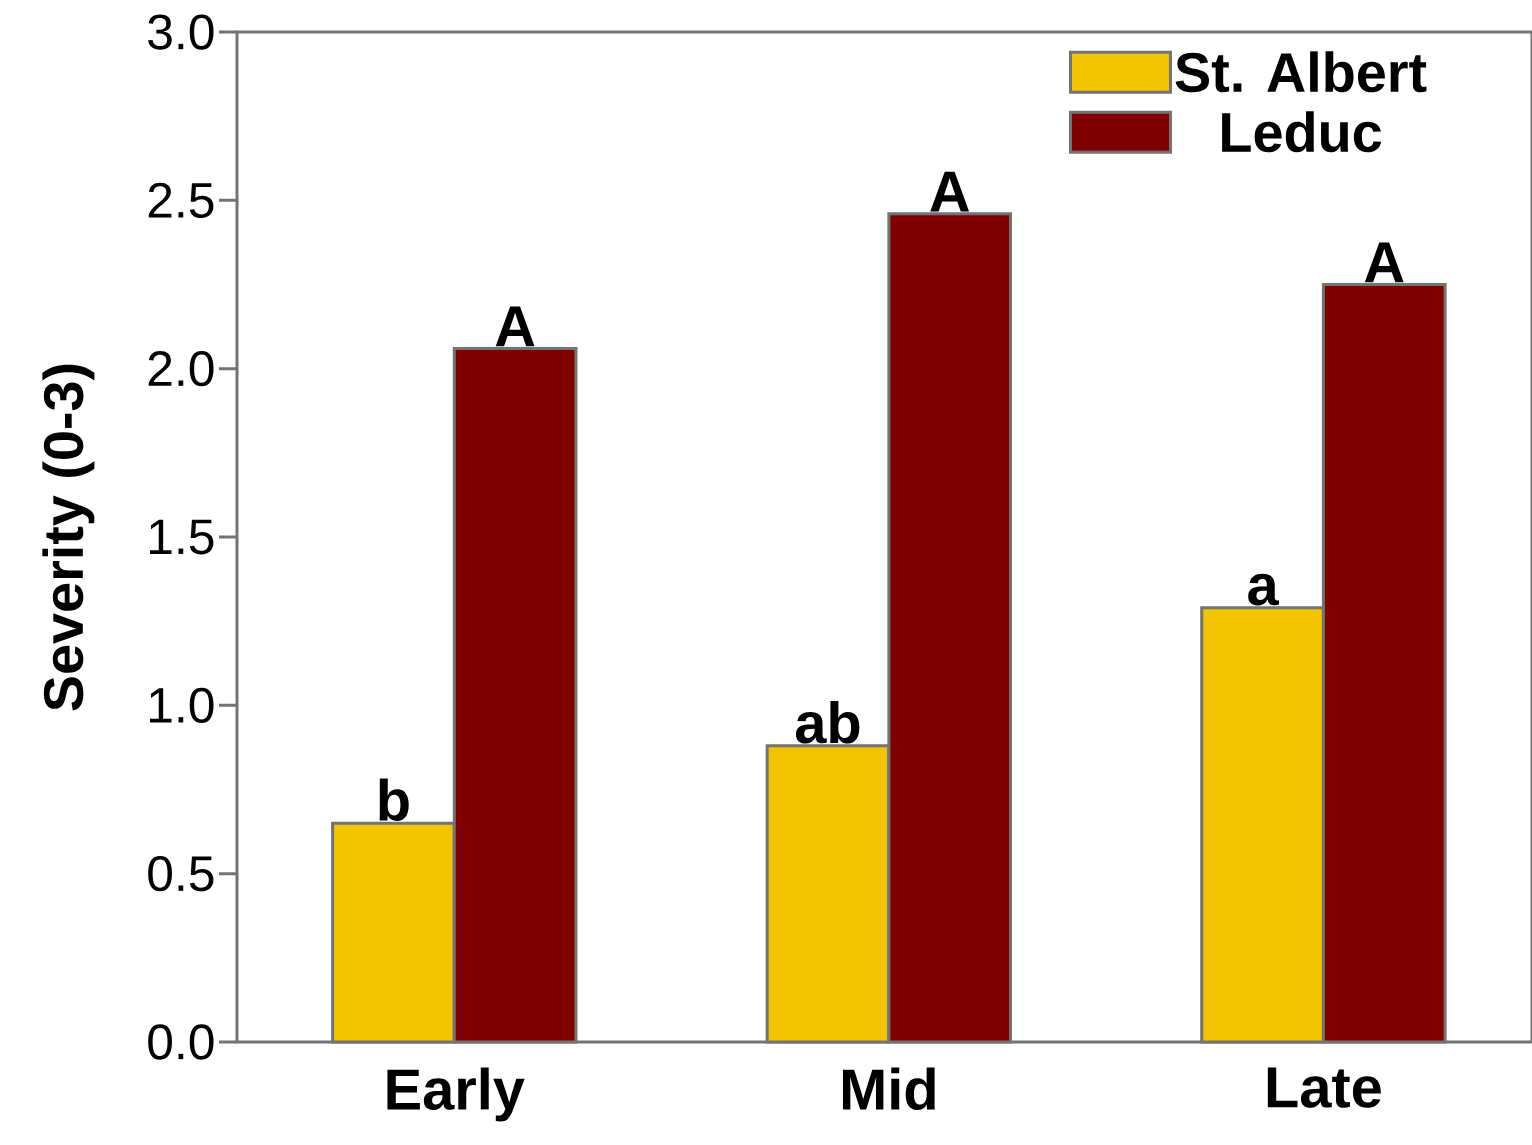 This screenshot has height=1145, width=1532. Describe the element at coordinates (68, 537) in the screenshot. I see `y-axis-title: Severity (0-3)` at that location.